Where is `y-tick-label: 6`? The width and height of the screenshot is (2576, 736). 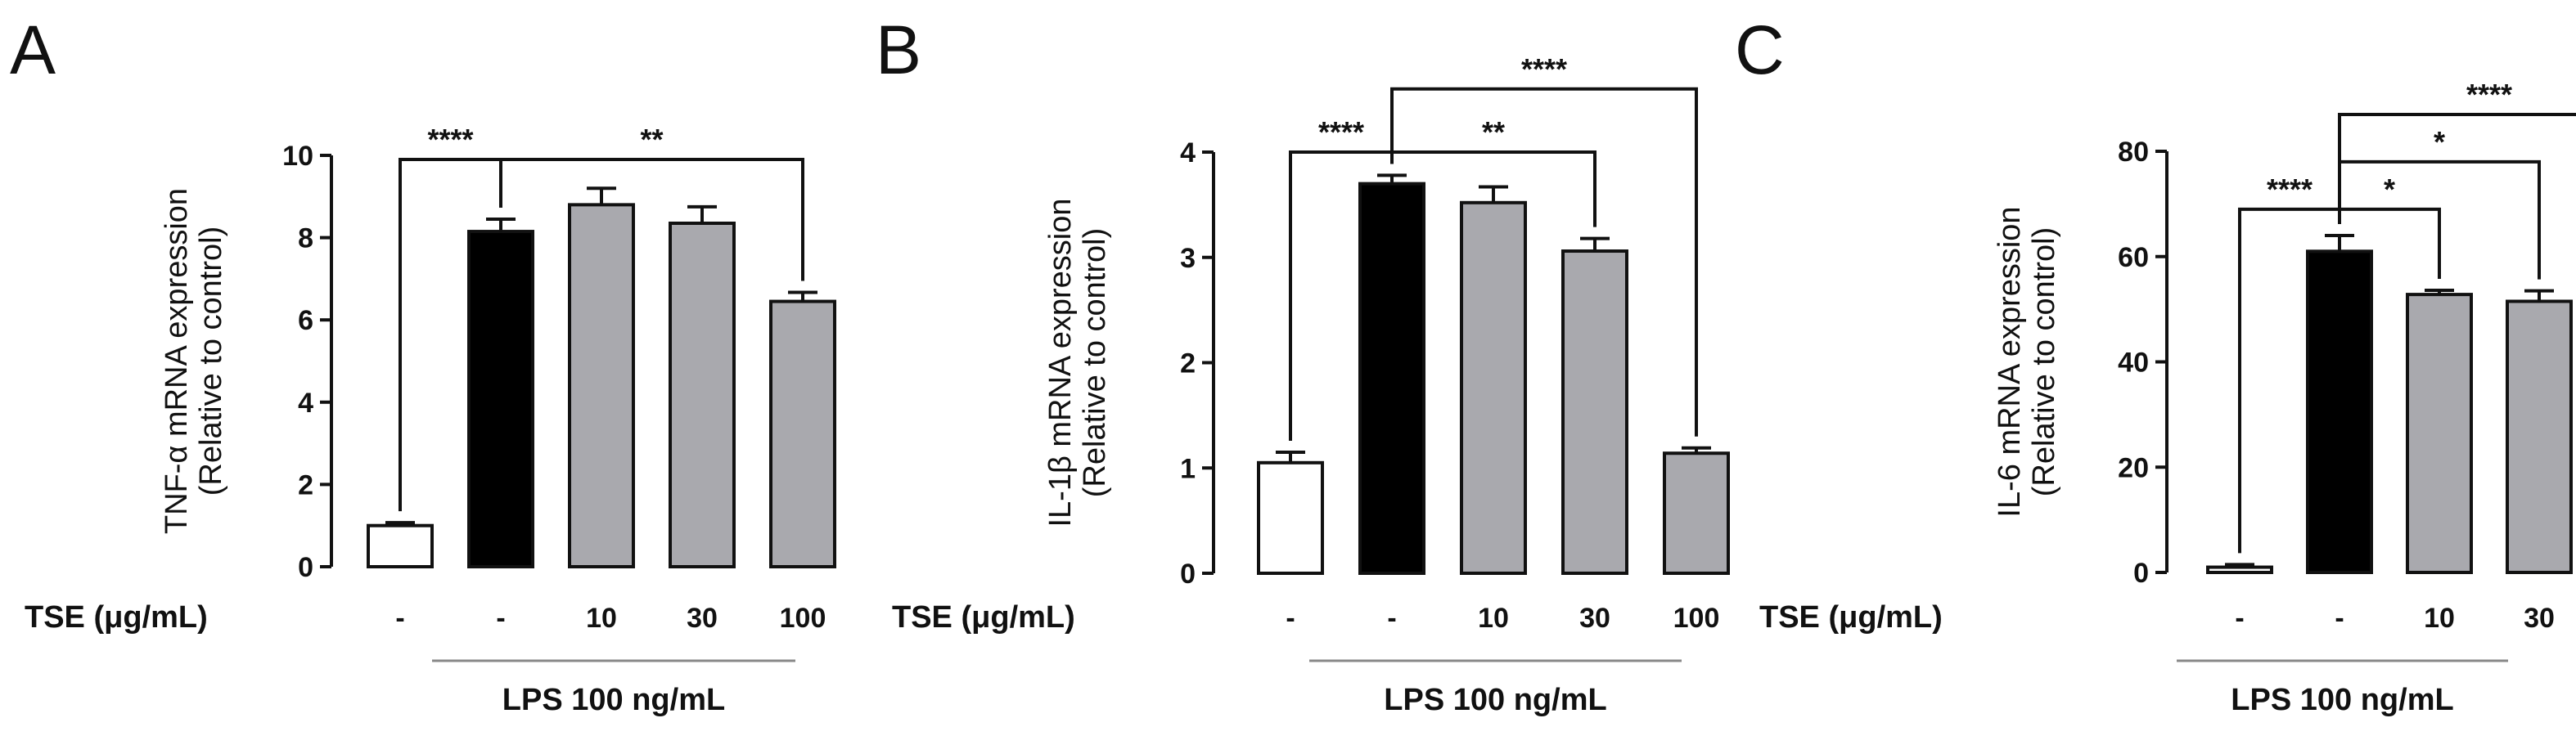
y-tick-label: 6 is located at coordinates (306, 320).